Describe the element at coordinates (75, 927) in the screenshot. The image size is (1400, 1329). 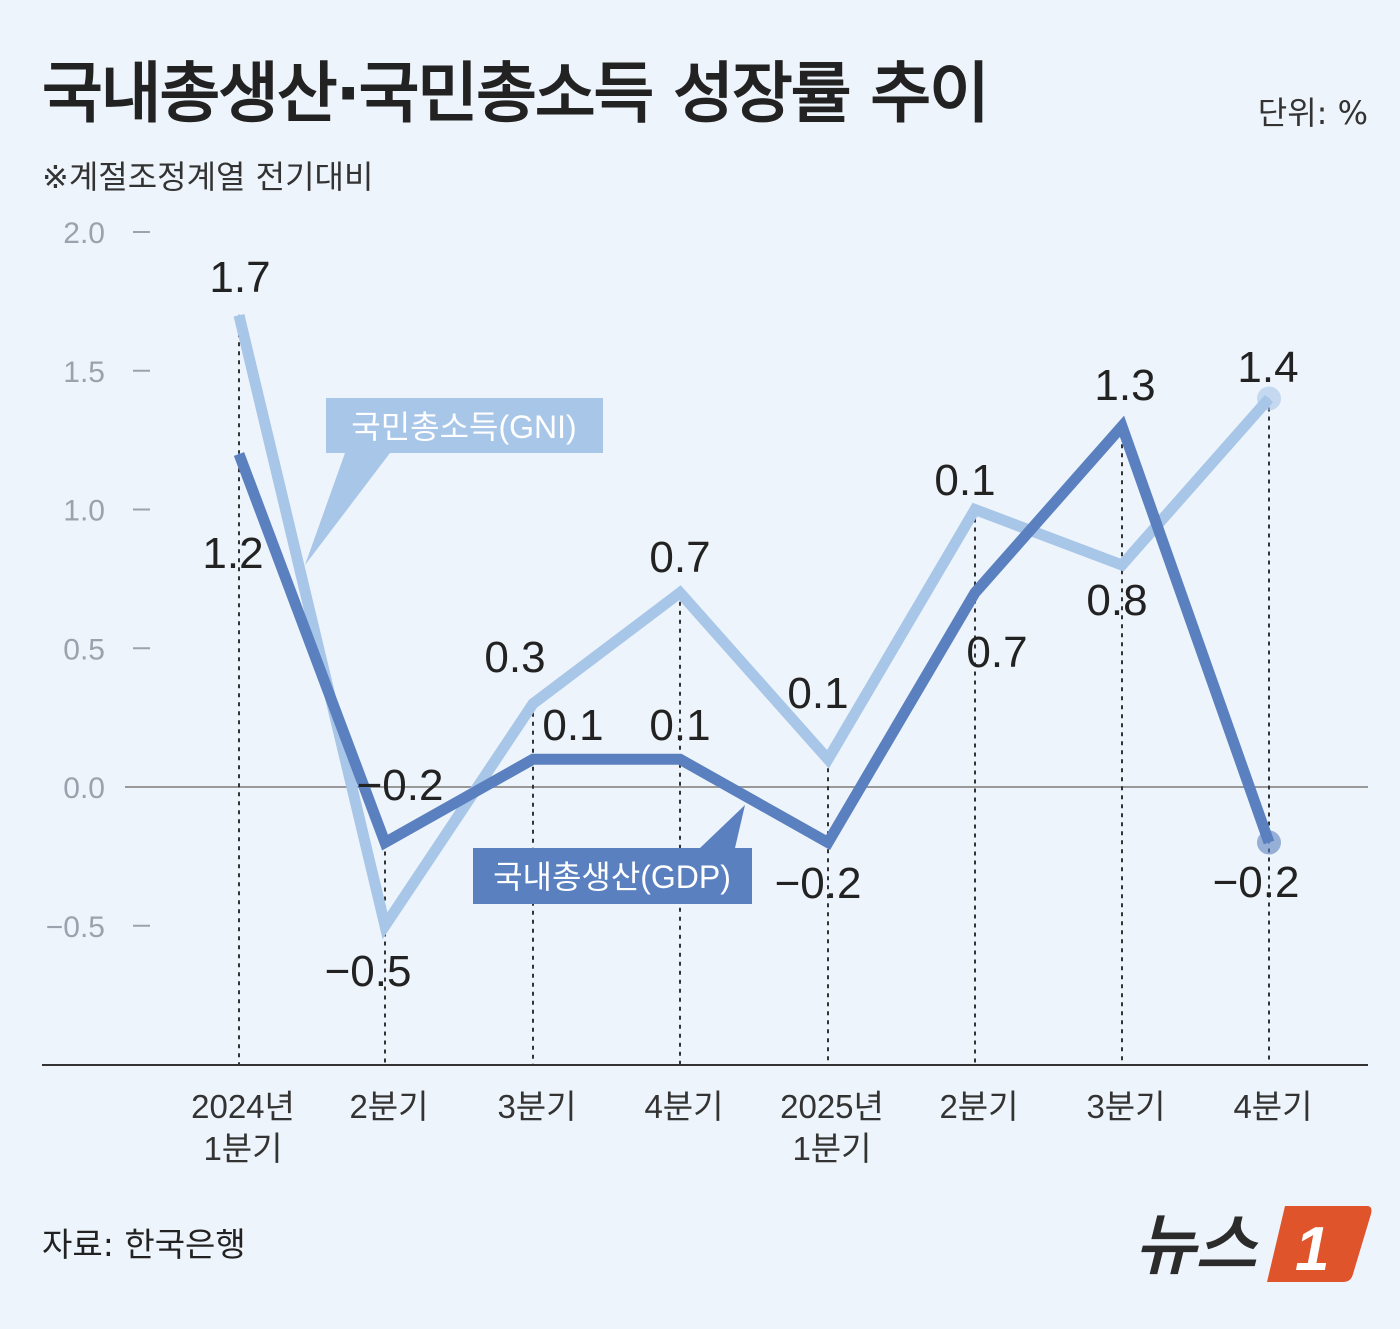
I see `y-tick-label: −0.5` at that location.